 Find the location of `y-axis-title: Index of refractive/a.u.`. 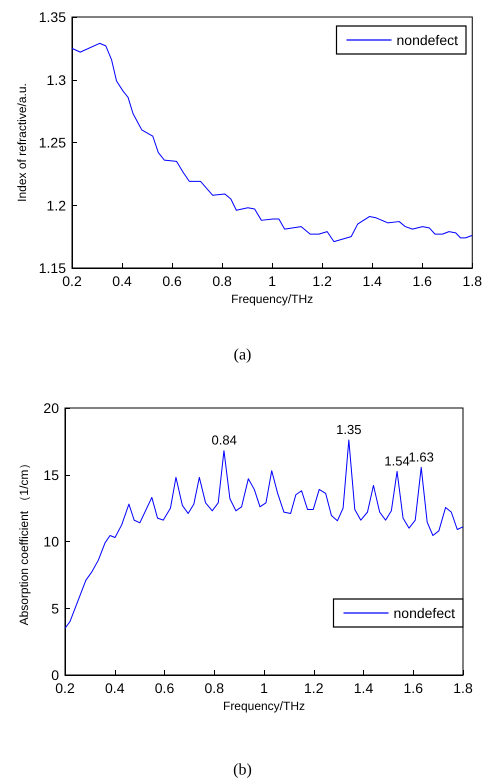

y-axis-title: Index of refractive/a.u. is located at coordinates (21, 142).